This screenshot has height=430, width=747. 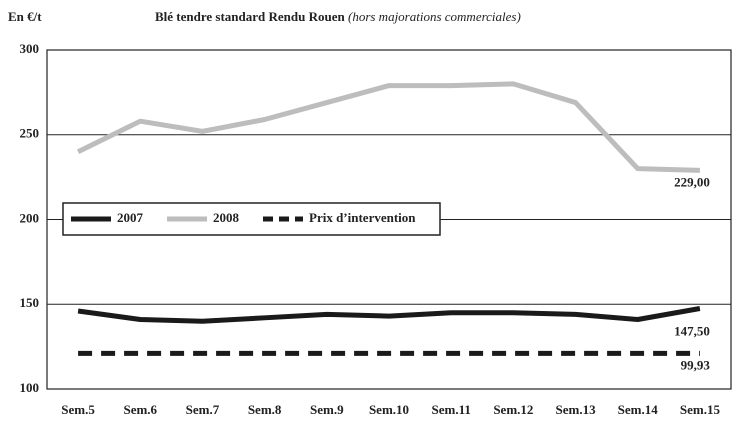 I want to click on y-tick-label: 250, so click(x=30, y=133).